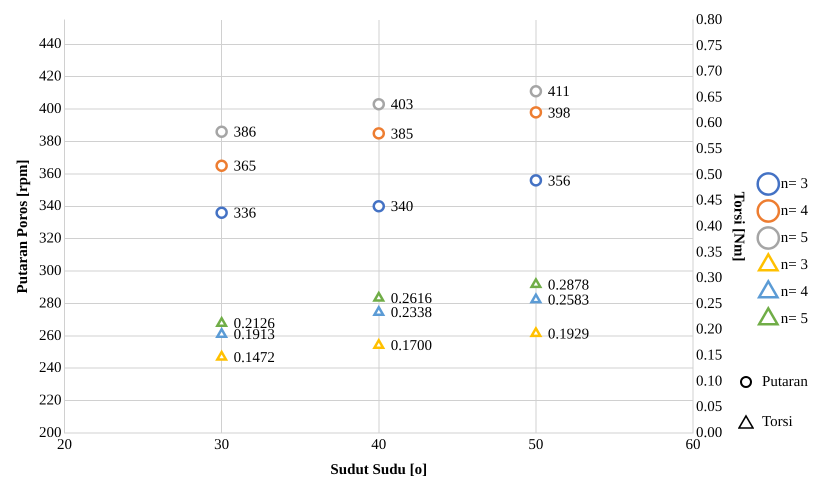  Describe the element at coordinates (411, 298) in the screenshot. I see `data-label: 0.2616` at that location.